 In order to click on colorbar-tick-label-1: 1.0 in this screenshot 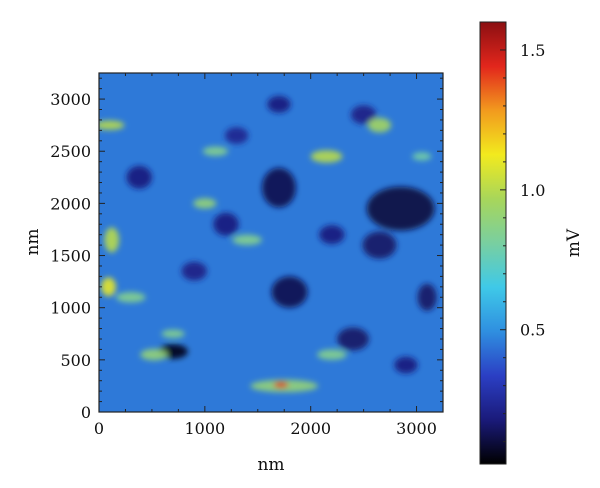, I will do `click(532, 190)`.